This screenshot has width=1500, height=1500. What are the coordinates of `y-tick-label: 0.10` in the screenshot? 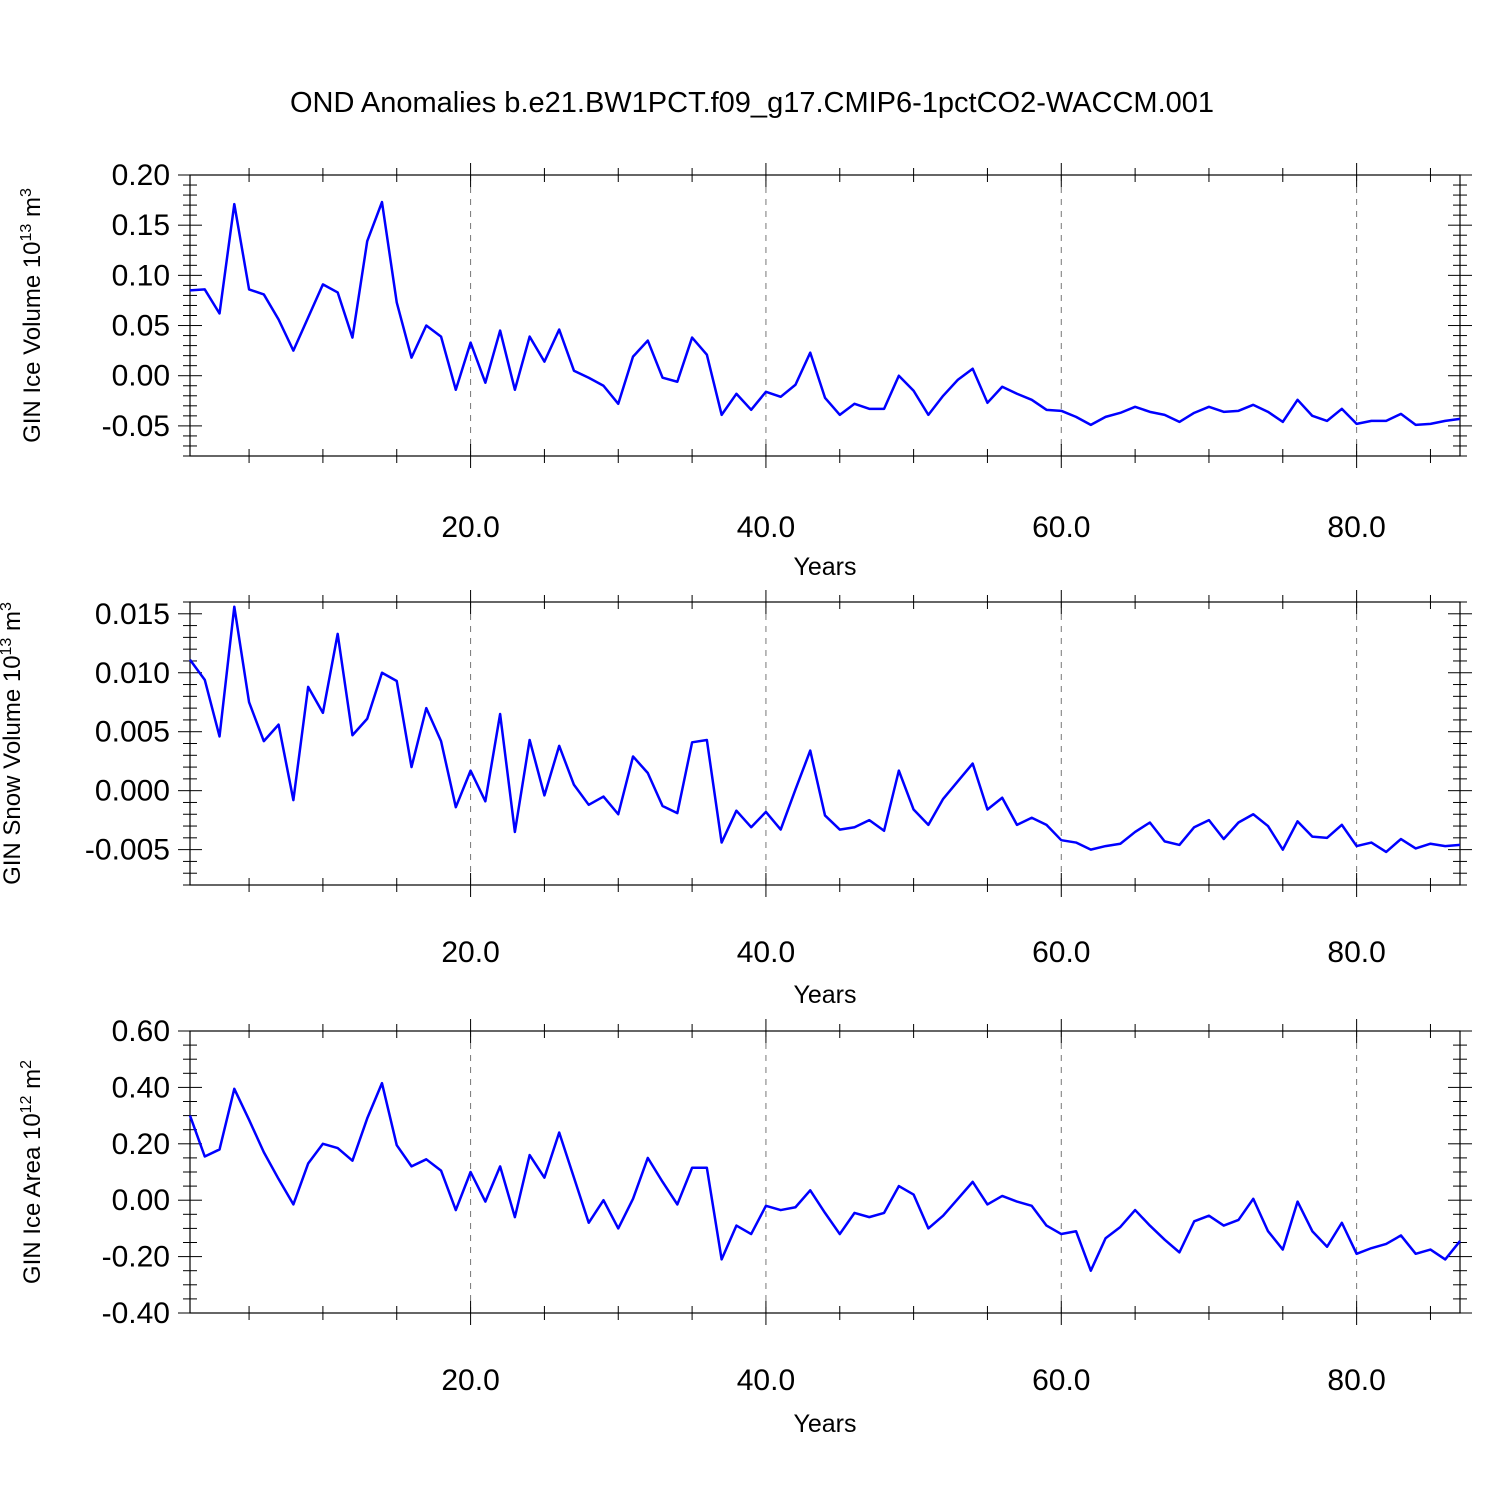 It's located at (141, 275).